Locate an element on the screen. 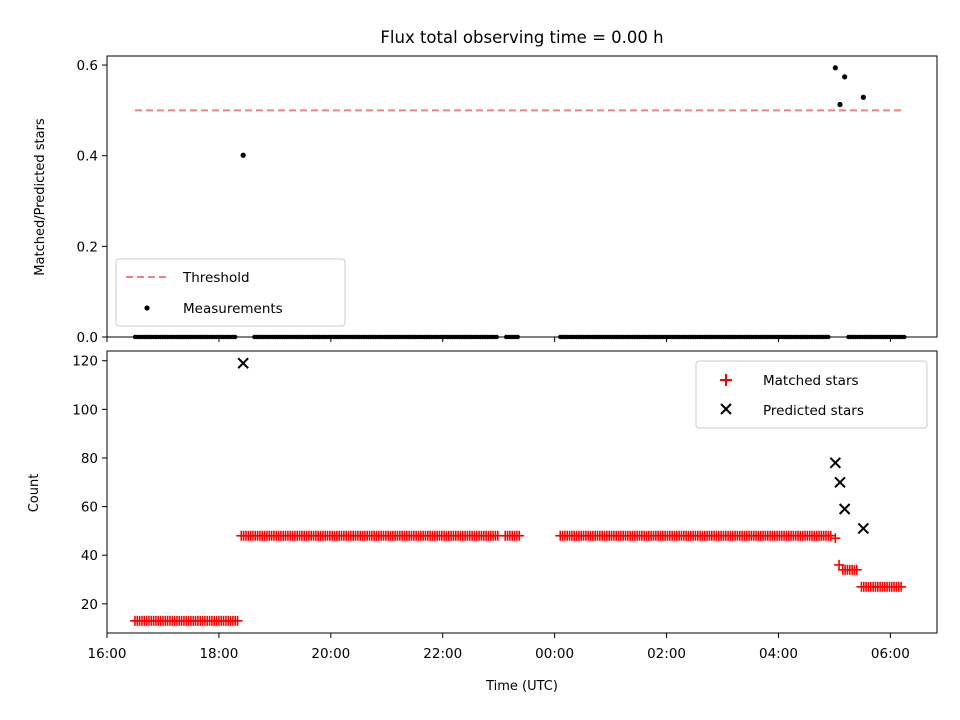 The width and height of the screenshot is (960, 720). bottom-y-label: Count is located at coordinates (34, 493).